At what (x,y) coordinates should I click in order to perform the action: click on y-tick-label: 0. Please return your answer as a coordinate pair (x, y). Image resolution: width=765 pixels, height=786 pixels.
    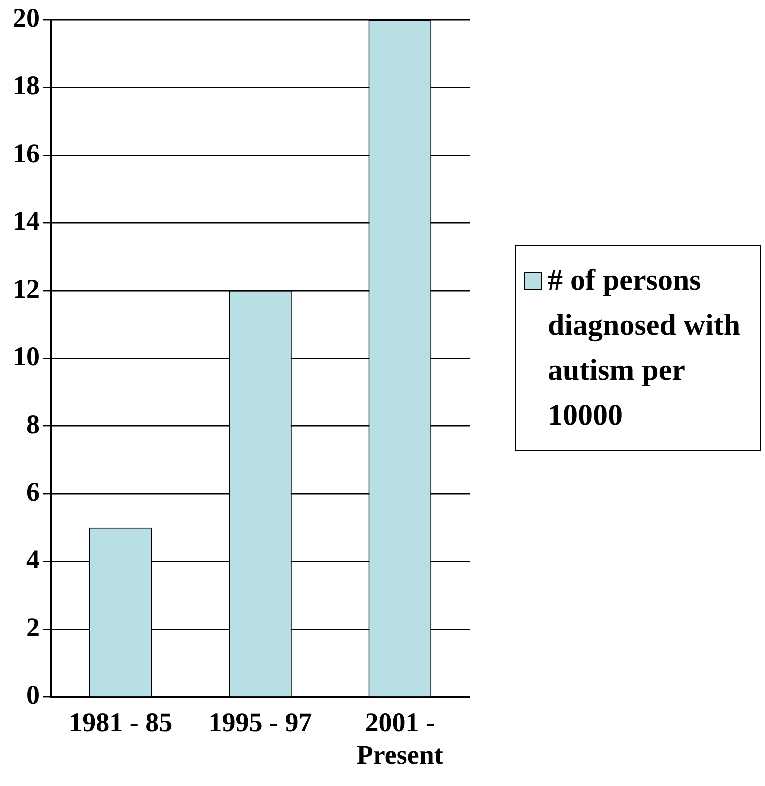
    Looking at the image, I should click on (33, 695).